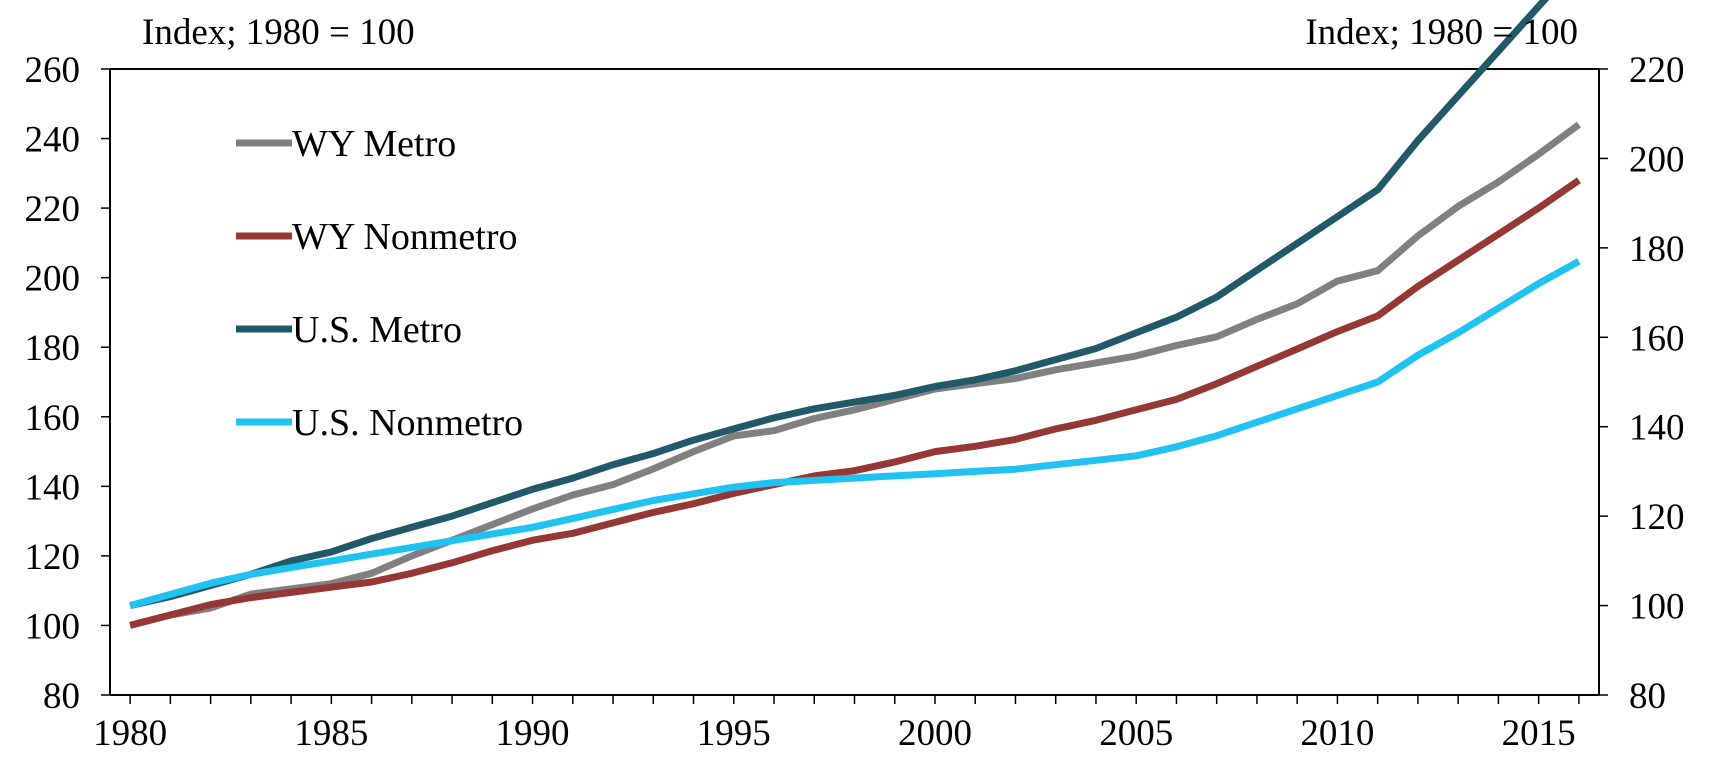 This screenshot has width=1711, height=769. What do you see at coordinates (53, 70) in the screenshot?
I see `y-left-tick-label: 260` at bounding box center [53, 70].